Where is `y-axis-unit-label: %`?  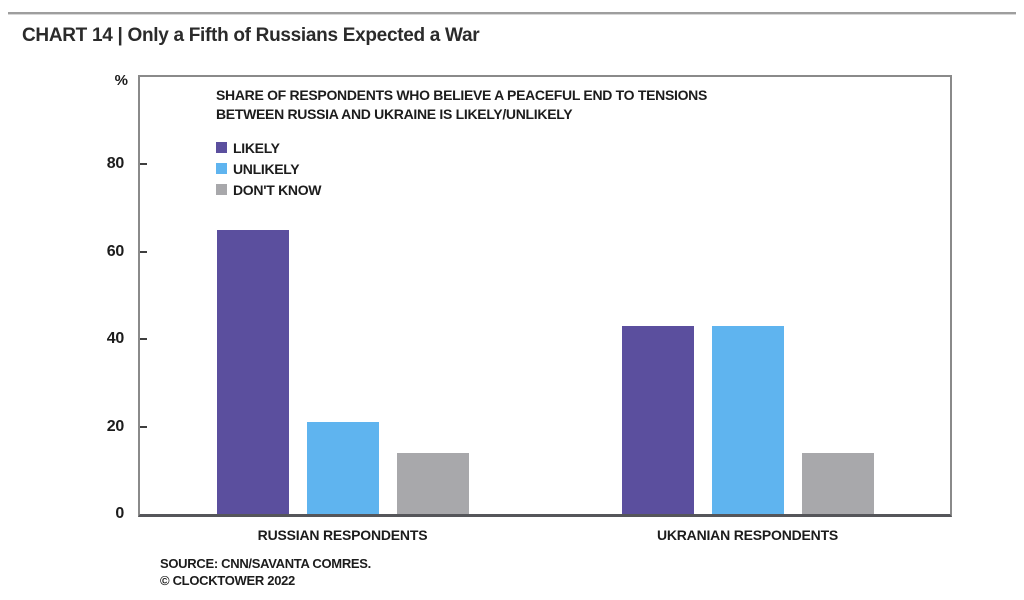
y-axis-unit-label: % is located at coordinates (121, 80).